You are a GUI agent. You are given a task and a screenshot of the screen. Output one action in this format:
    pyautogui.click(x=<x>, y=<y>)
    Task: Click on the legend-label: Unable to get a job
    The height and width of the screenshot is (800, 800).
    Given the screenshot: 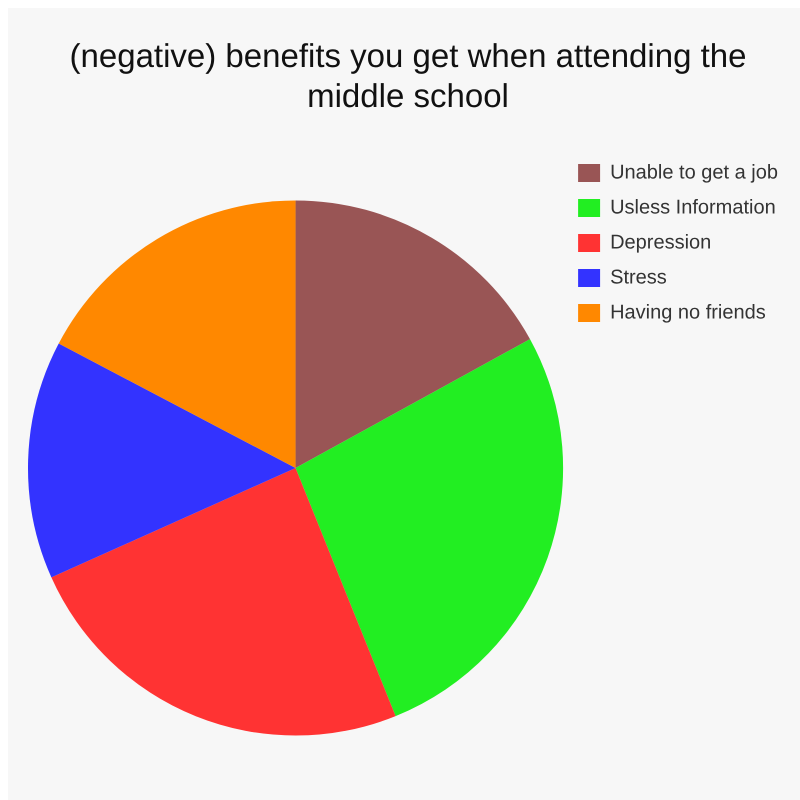 What is the action you would take?
    pyautogui.click(x=694, y=173)
    